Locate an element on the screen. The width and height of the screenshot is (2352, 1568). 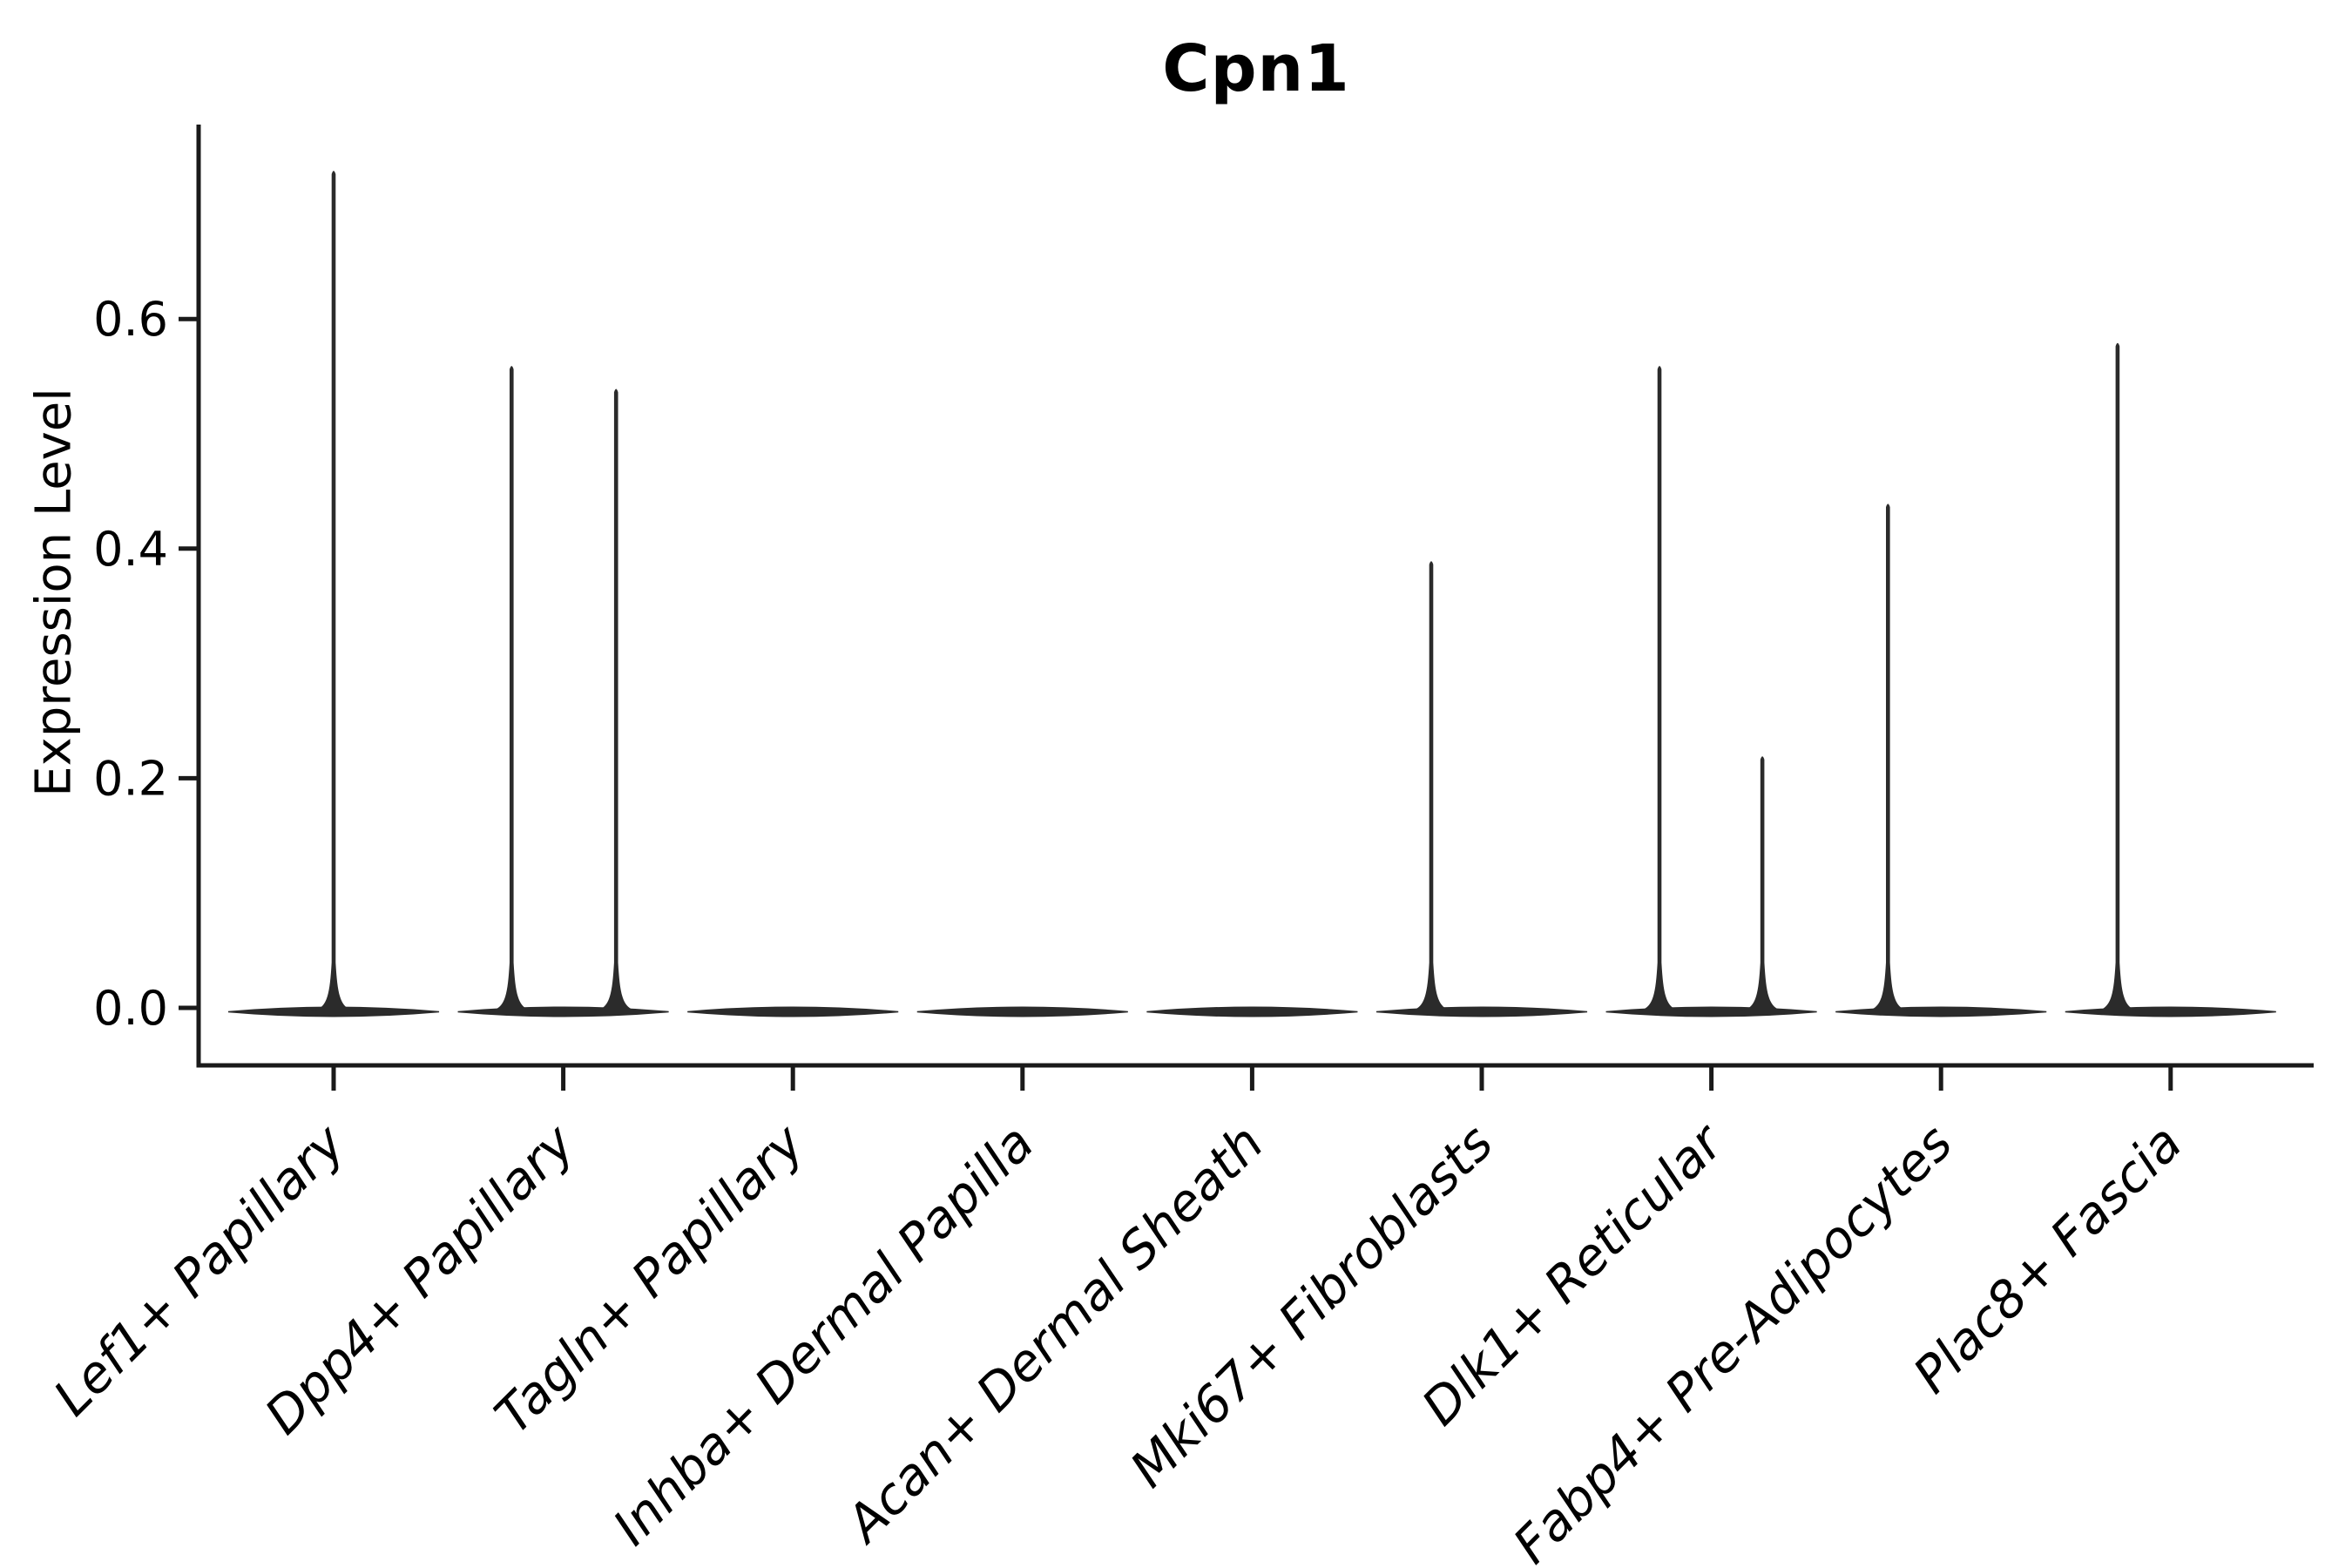
y-tick-label: 0.2 is located at coordinates (130, 778).